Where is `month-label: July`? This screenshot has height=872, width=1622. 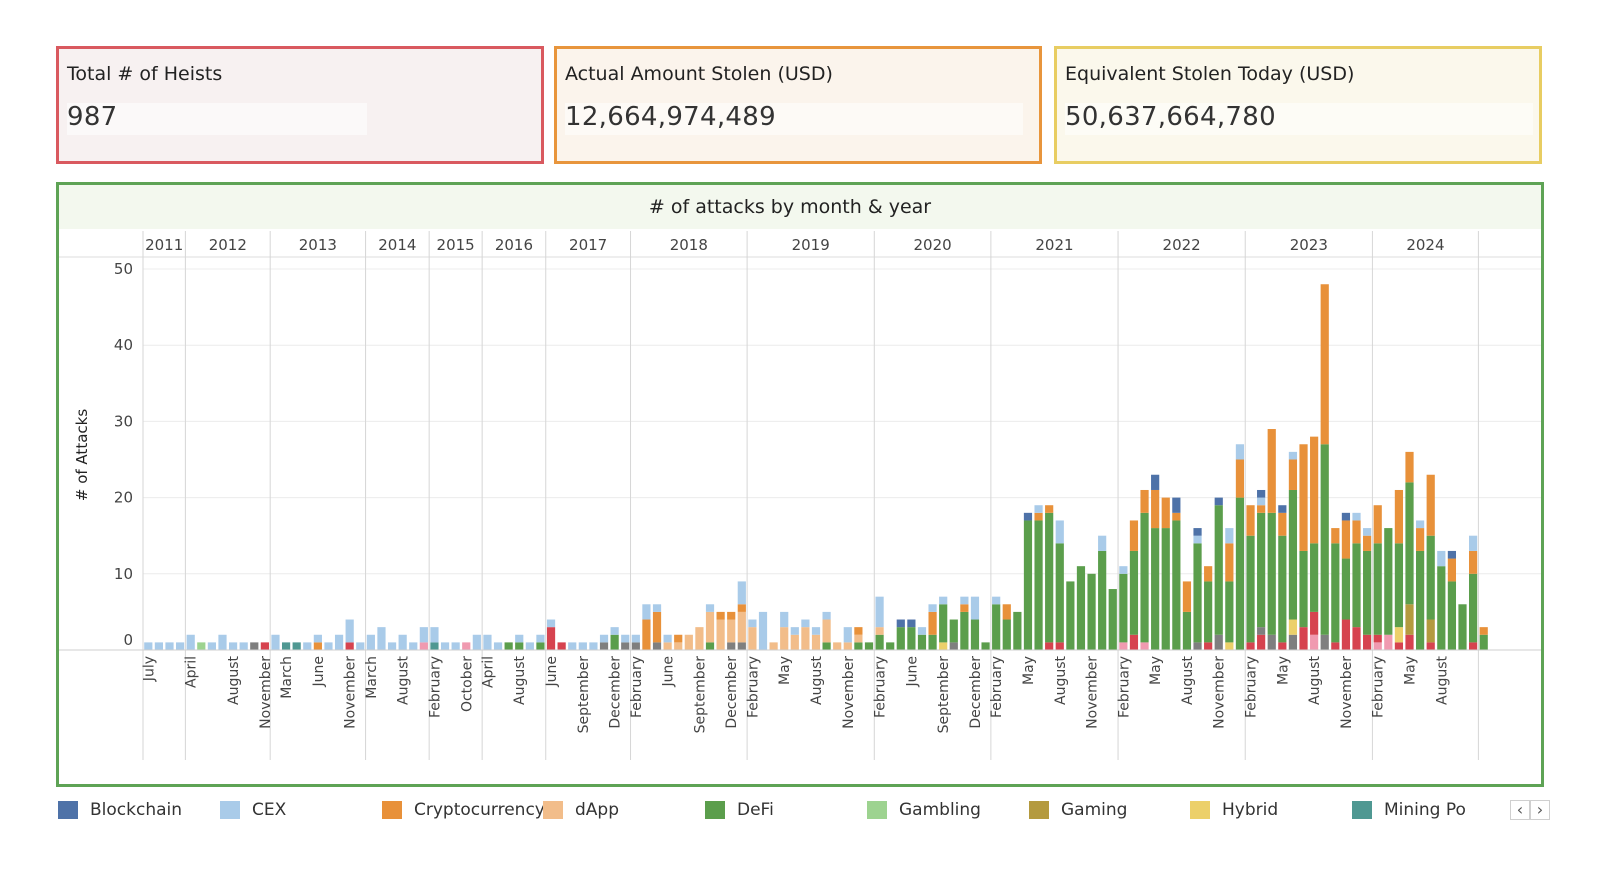
month-label: July is located at coordinates (149, 669).